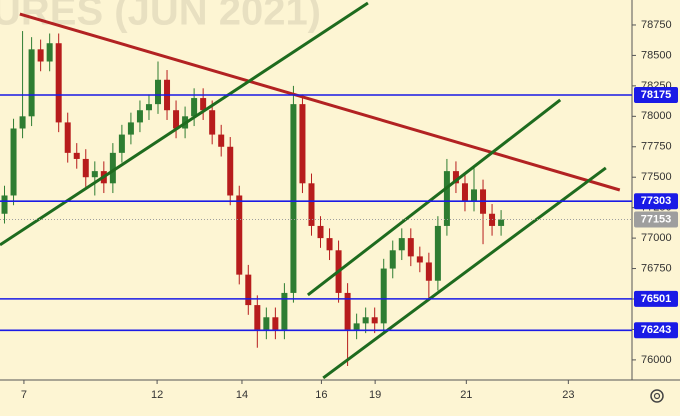 The height and width of the screenshot is (416, 680). I want to click on x-tick-label: 7, so click(24, 395).